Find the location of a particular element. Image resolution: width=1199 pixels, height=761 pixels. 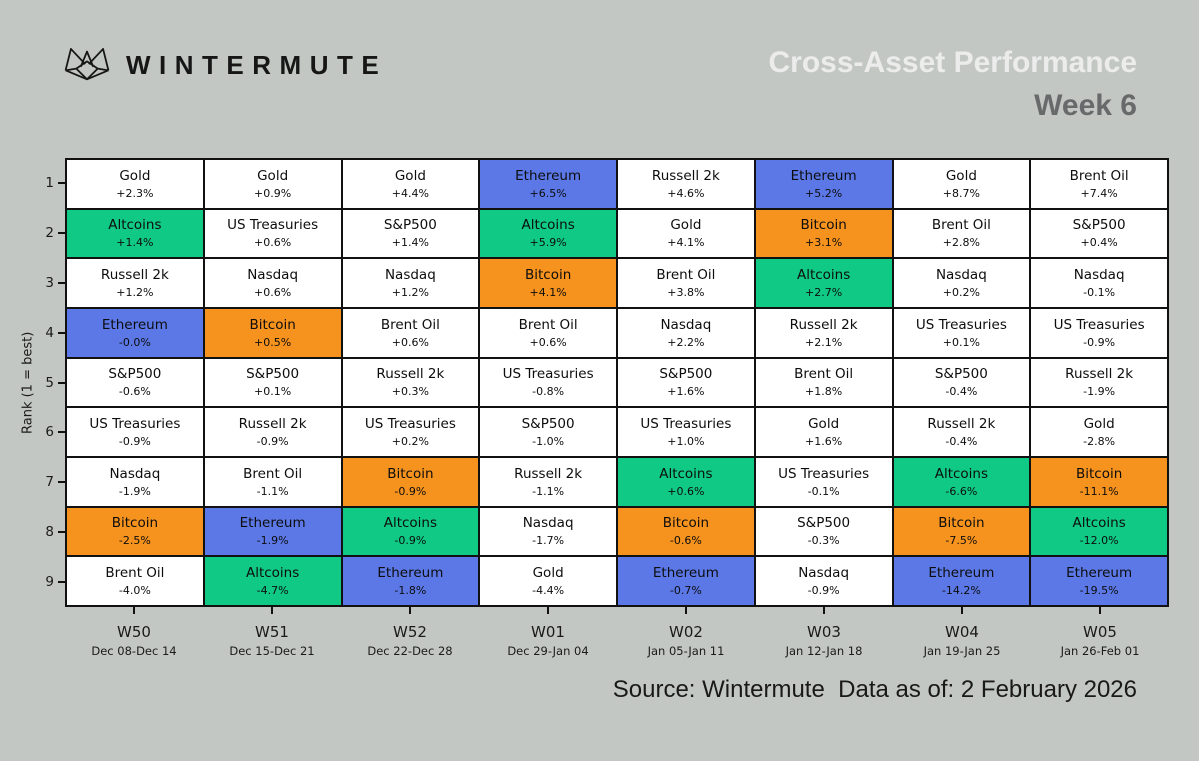

asset-cell: Altcoins +5.9% is located at coordinates (548, 233).